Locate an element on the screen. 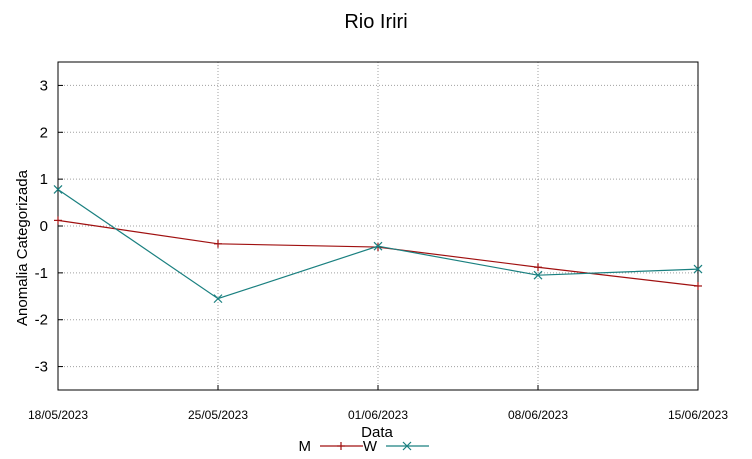  y-tick-label: -1 is located at coordinates (41, 273).